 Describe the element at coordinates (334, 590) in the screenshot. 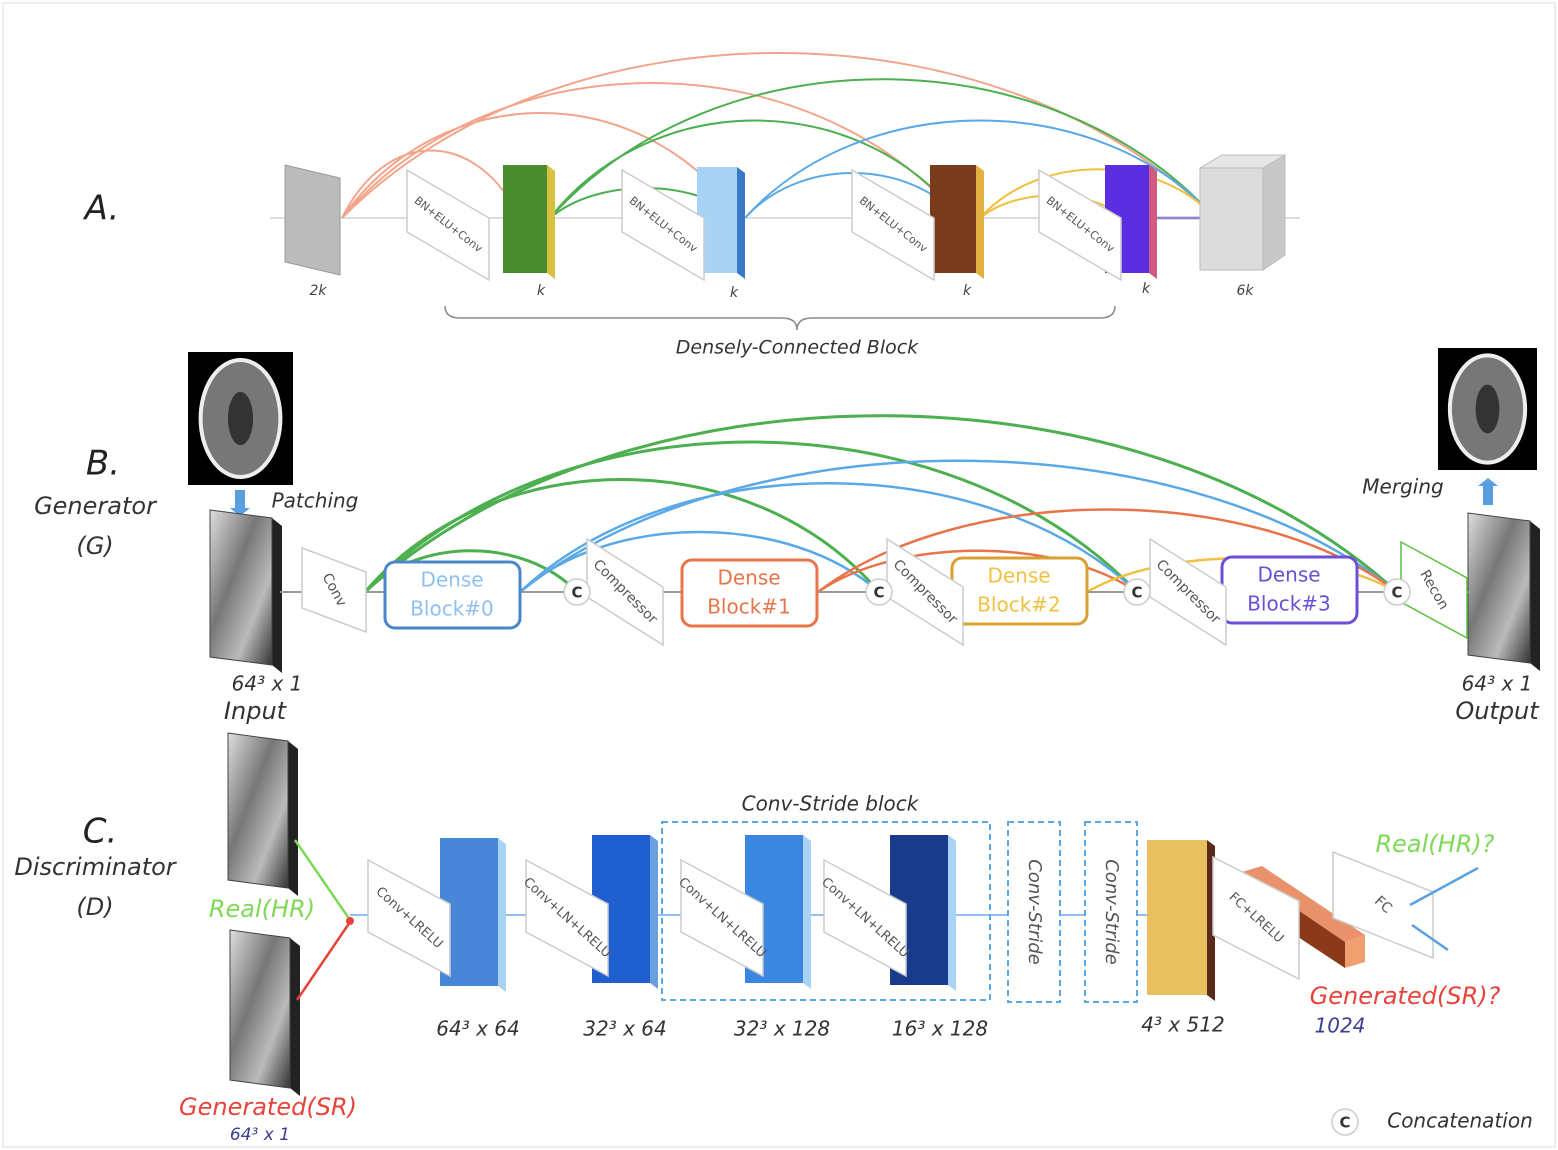

I see `conv-label-box` at that location.